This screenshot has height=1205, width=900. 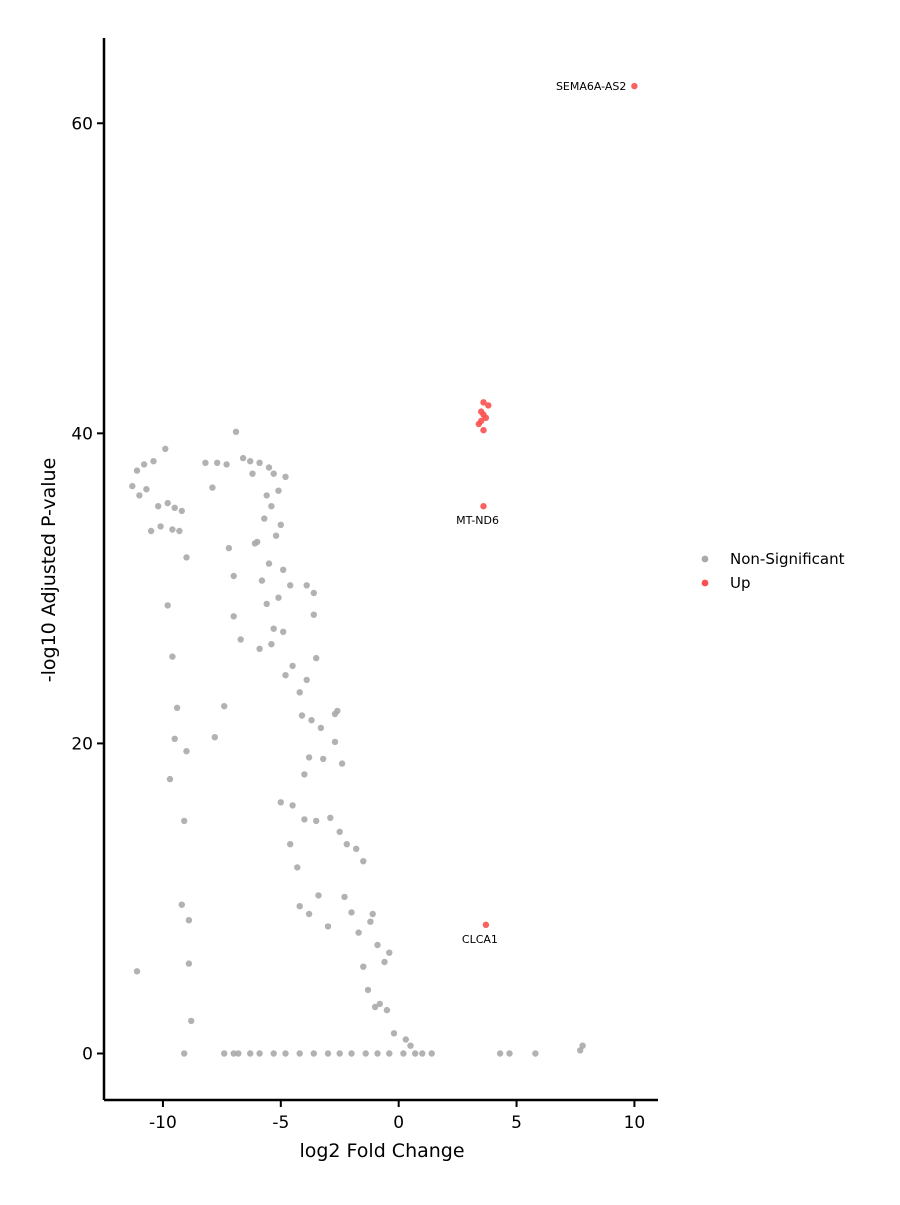 I want to click on x-tick-label: -5, so click(x=280, y=1123).